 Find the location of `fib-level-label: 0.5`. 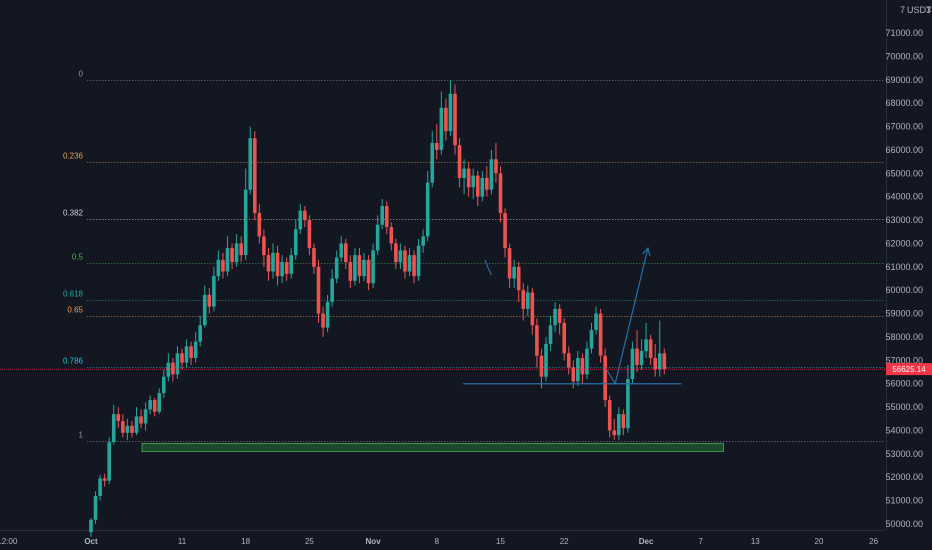

fib-level-label: 0.5 is located at coordinates (78, 257).